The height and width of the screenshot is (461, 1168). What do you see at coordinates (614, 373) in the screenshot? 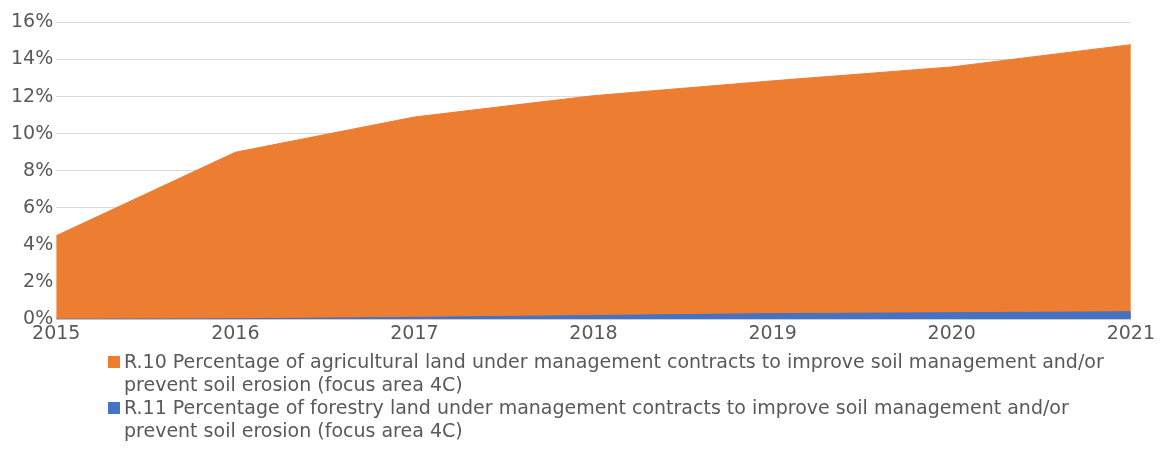
I see `legend-label: R.10 Percentage of agricultural land under management contracts to improve soil management and/or prevent soil erosion (focus area 4C)` at bounding box center [614, 373].